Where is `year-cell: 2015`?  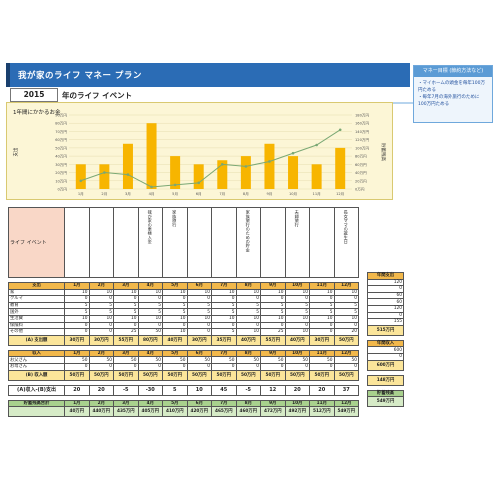
year-cell: 2015 is located at coordinates (34, 95).